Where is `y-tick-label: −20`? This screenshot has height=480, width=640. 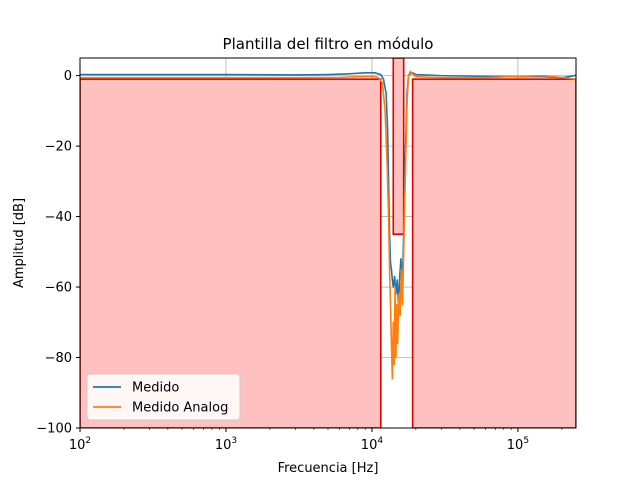
y-tick-label: −20 is located at coordinates (58, 147).